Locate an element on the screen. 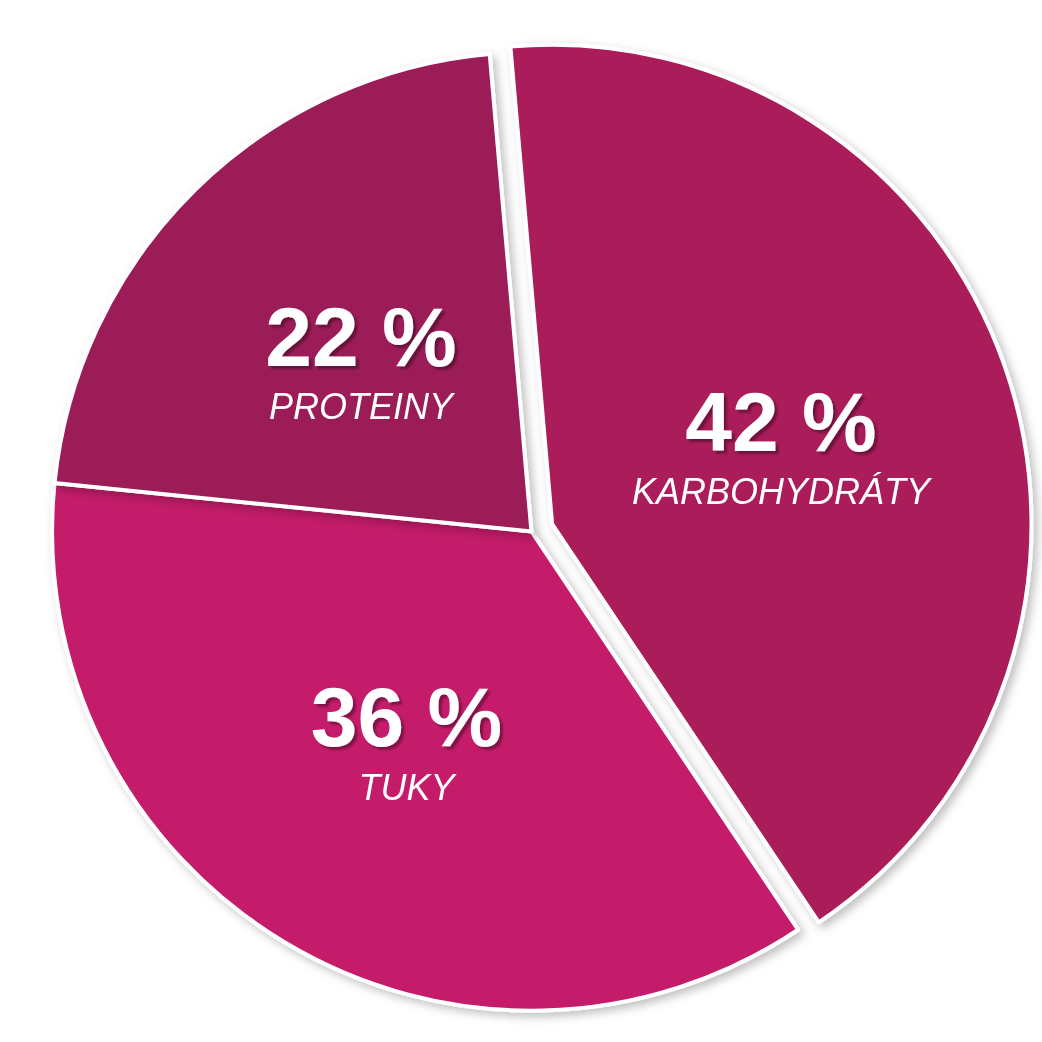  slice-label: PROTEINY is located at coordinates (363, 407).